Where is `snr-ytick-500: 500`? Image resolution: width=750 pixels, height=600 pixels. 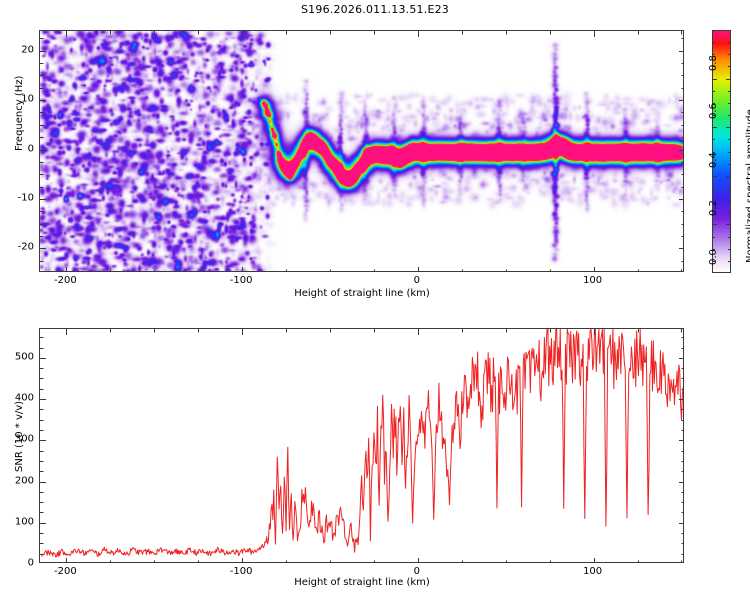 snr-ytick-500: 500 is located at coordinates (24, 357).